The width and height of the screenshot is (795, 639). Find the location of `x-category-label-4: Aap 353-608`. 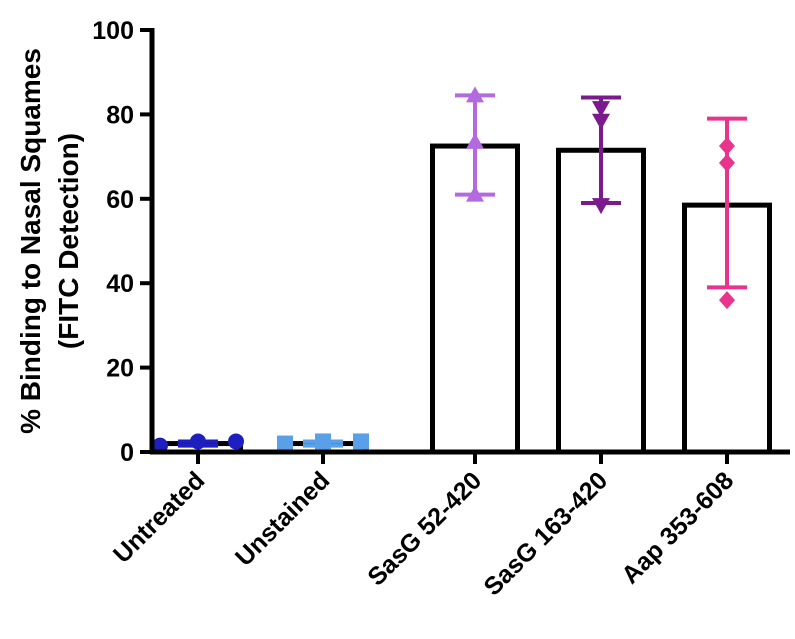

x-category-label-4: Aap 353-608 is located at coordinates (677, 527).